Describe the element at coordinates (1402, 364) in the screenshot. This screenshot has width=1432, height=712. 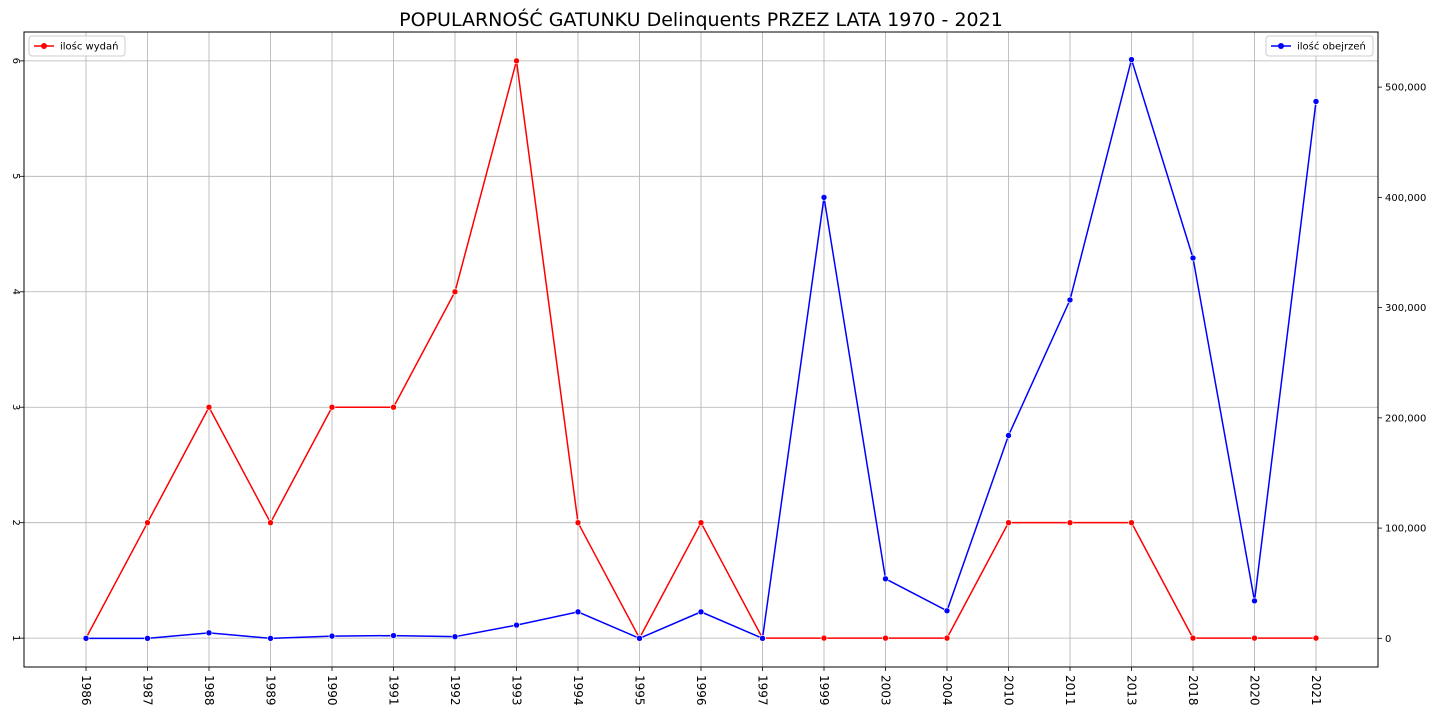
I see `right-y-axis: 0 100,000 200,000 300,000 400,000 500,000` at that location.